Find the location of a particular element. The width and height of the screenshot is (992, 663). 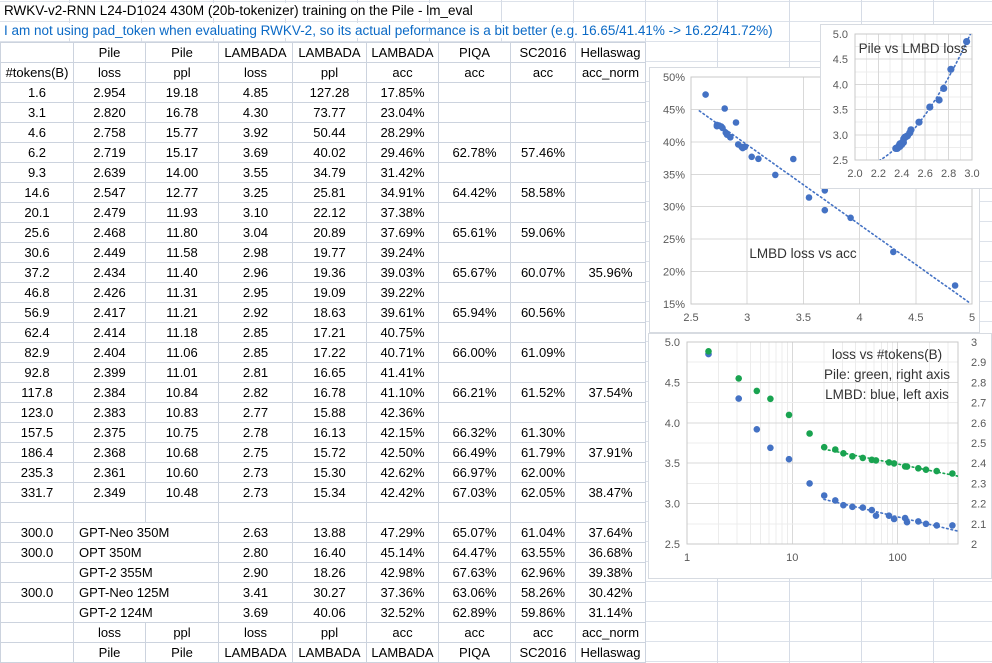

table-cell: 2.449 is located at coordinates (109, 252).